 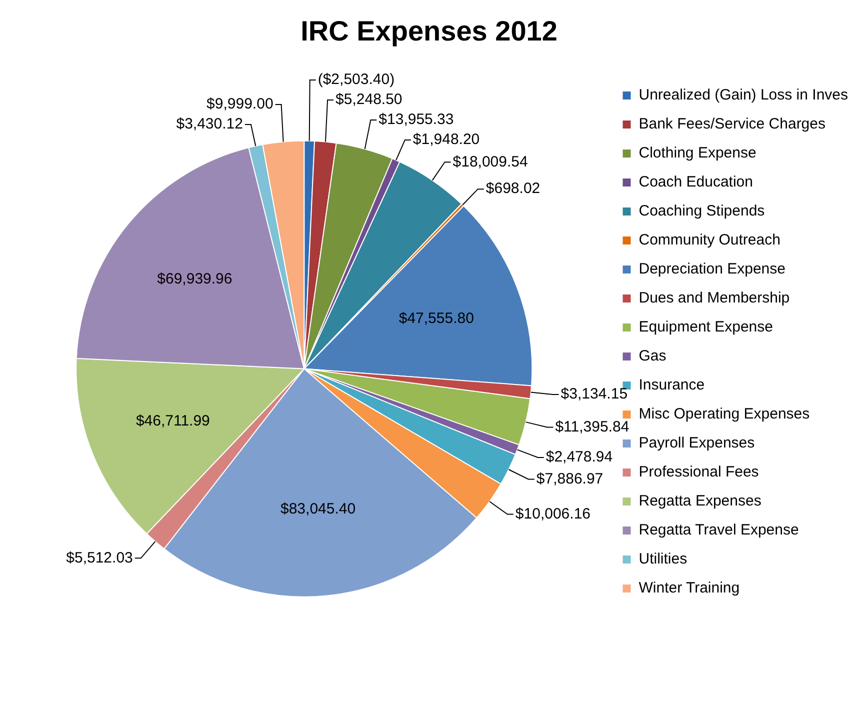 I want to click on data-label: $5,512.03, so click(x=99, y=557).